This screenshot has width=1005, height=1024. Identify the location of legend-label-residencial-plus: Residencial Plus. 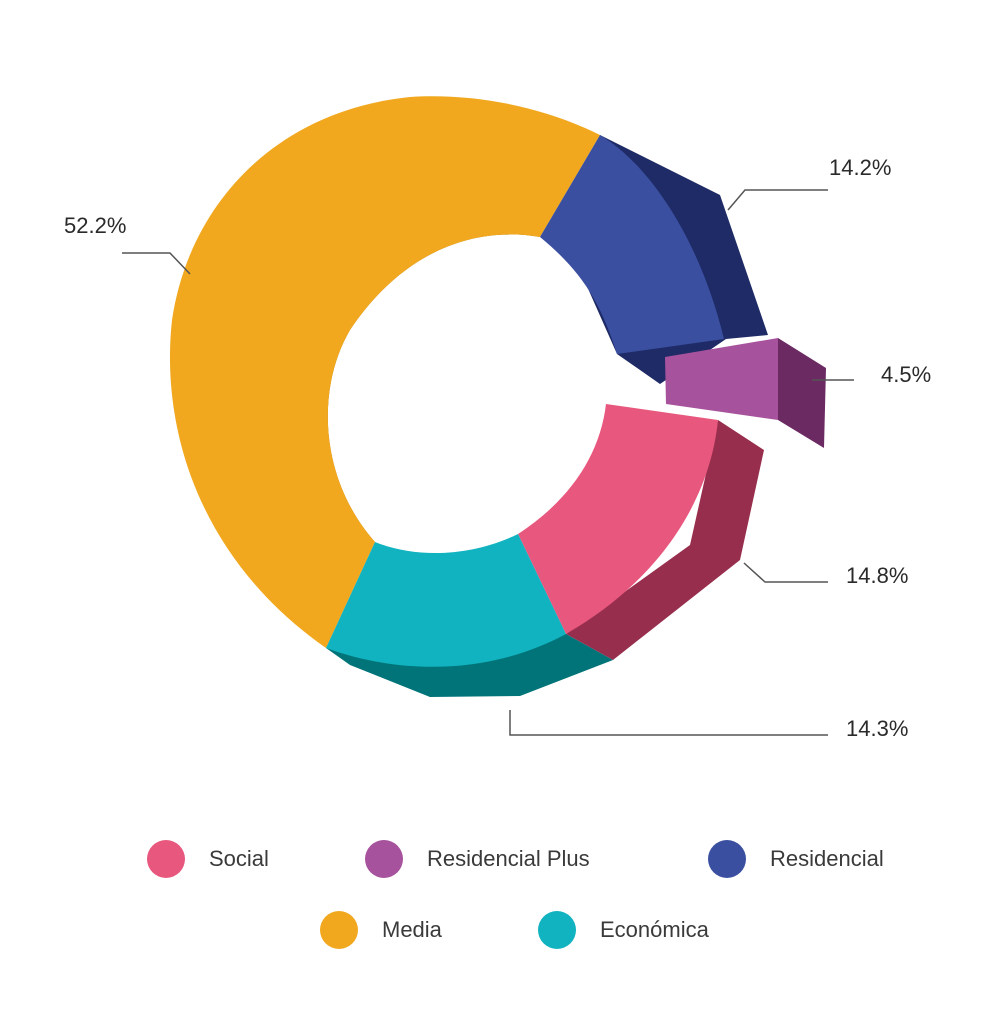
(508, 858).